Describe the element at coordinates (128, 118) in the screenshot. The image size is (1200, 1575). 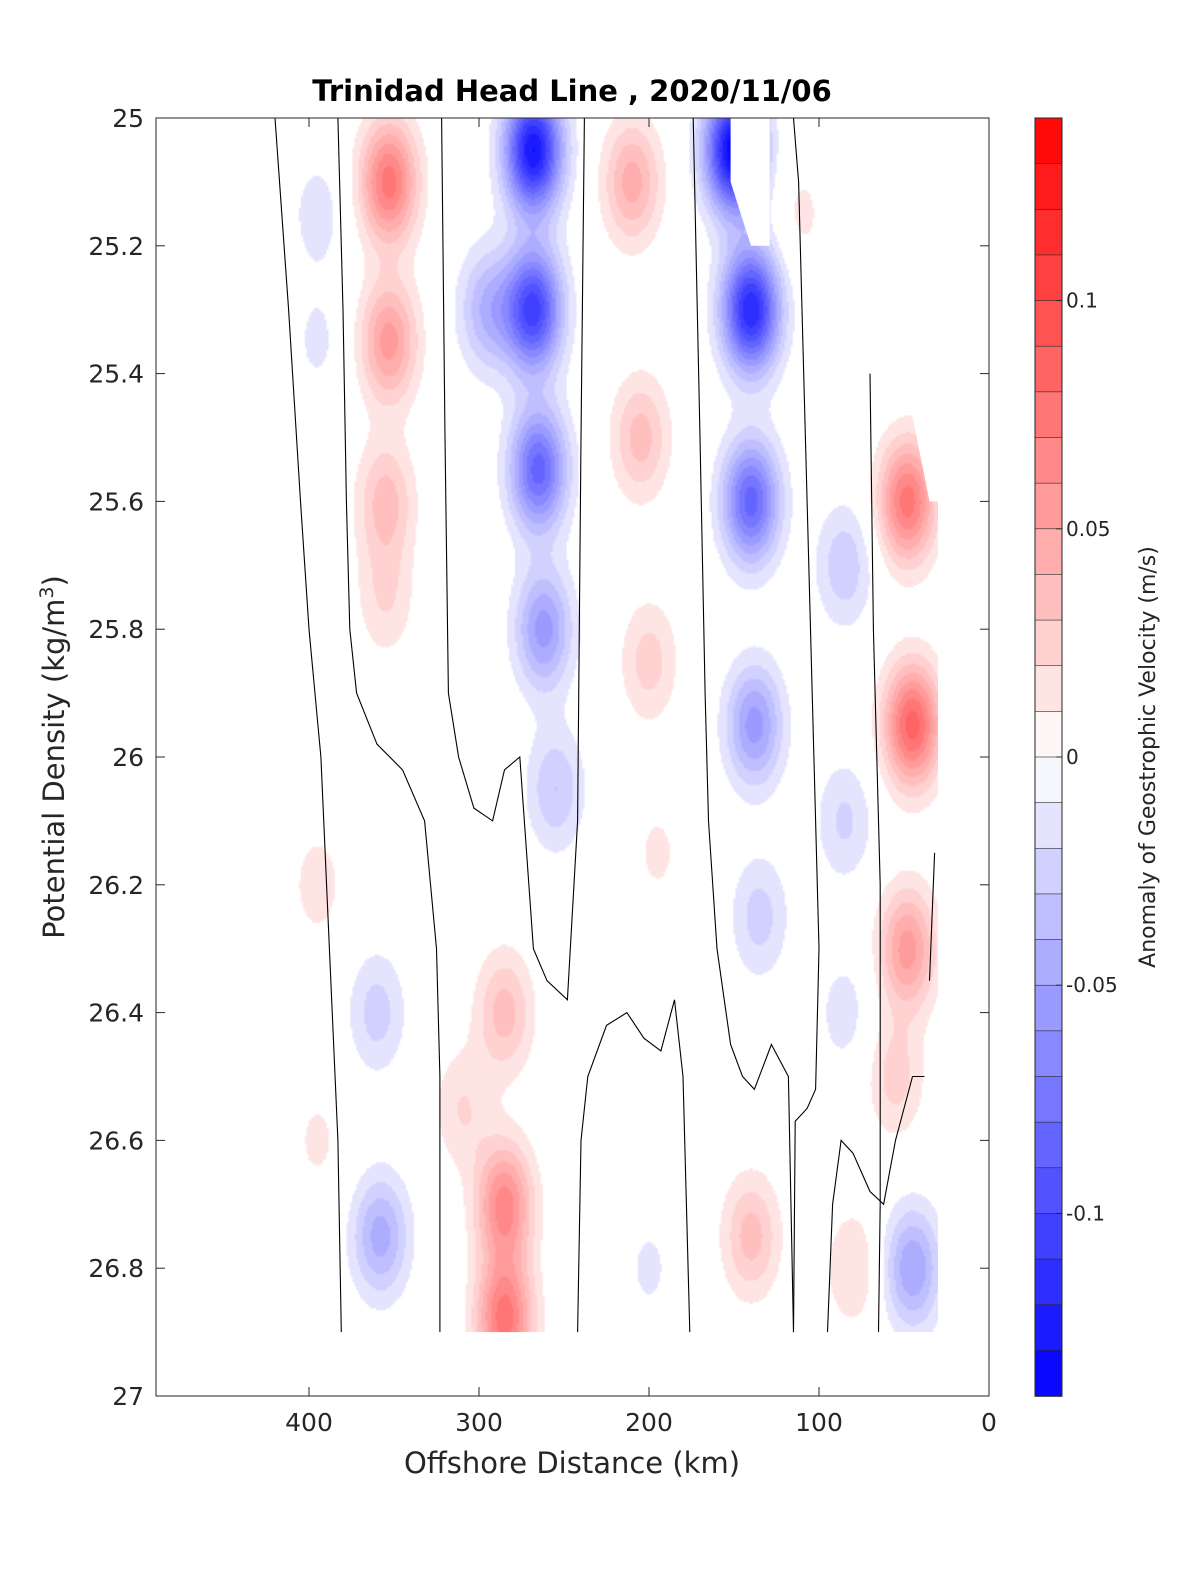
I see `y-tick-label: 25` at that location.